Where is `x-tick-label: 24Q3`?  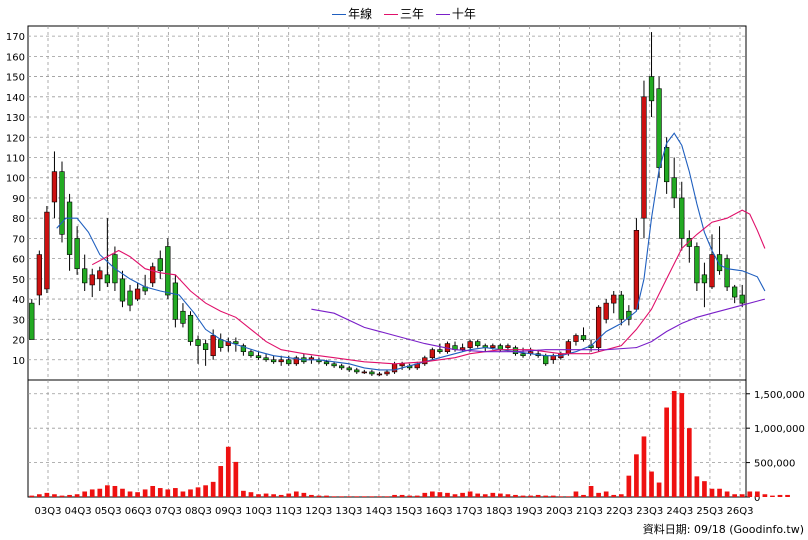 x-tick-label: 24Q3 is located at coordinates (679, 511).